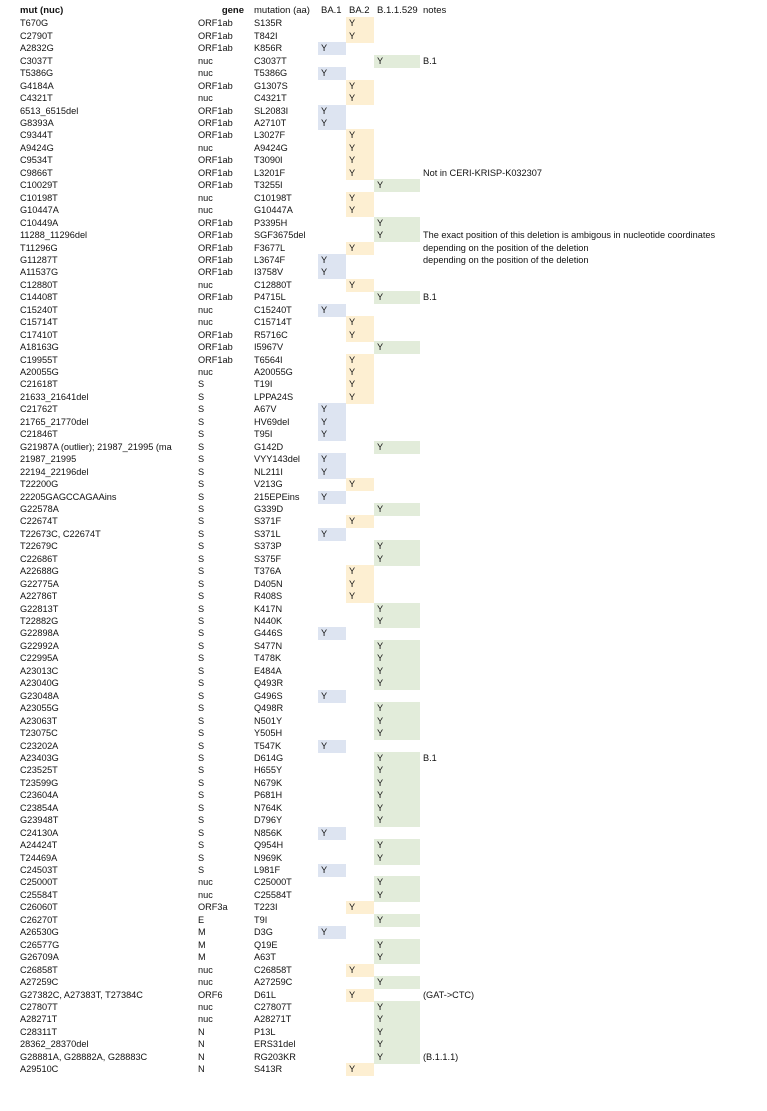 The image size is (767, 1111). Describe the element at coordinates (383, 833) in the screenshot. I see `table-row: C24130A S N856K Y` at that location.